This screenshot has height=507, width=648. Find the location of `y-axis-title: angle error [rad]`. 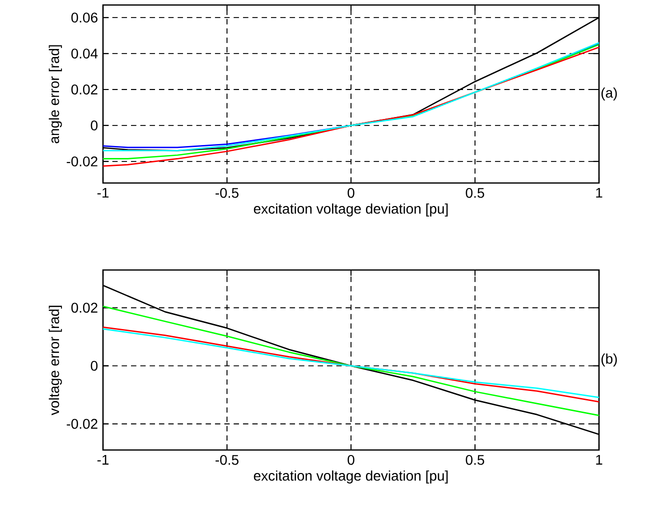

y-axis-title: angle error [rad] is located at coordinates (55, 94).